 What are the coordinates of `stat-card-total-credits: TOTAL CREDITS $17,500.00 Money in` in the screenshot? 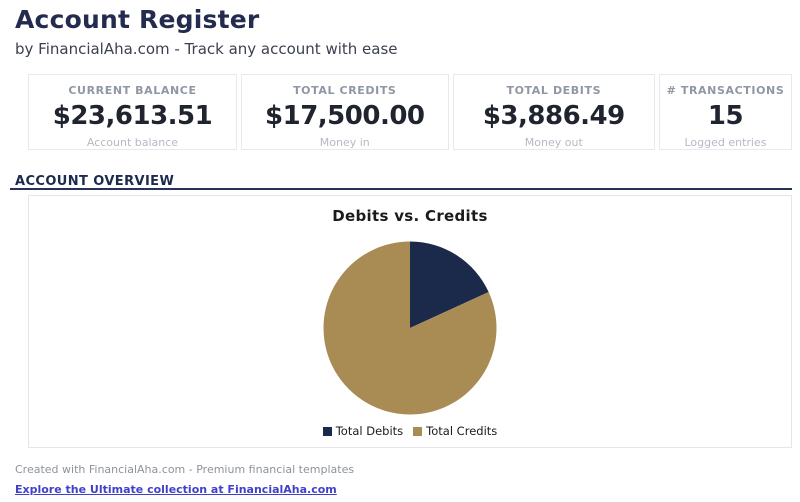 It's located at (344, 112).